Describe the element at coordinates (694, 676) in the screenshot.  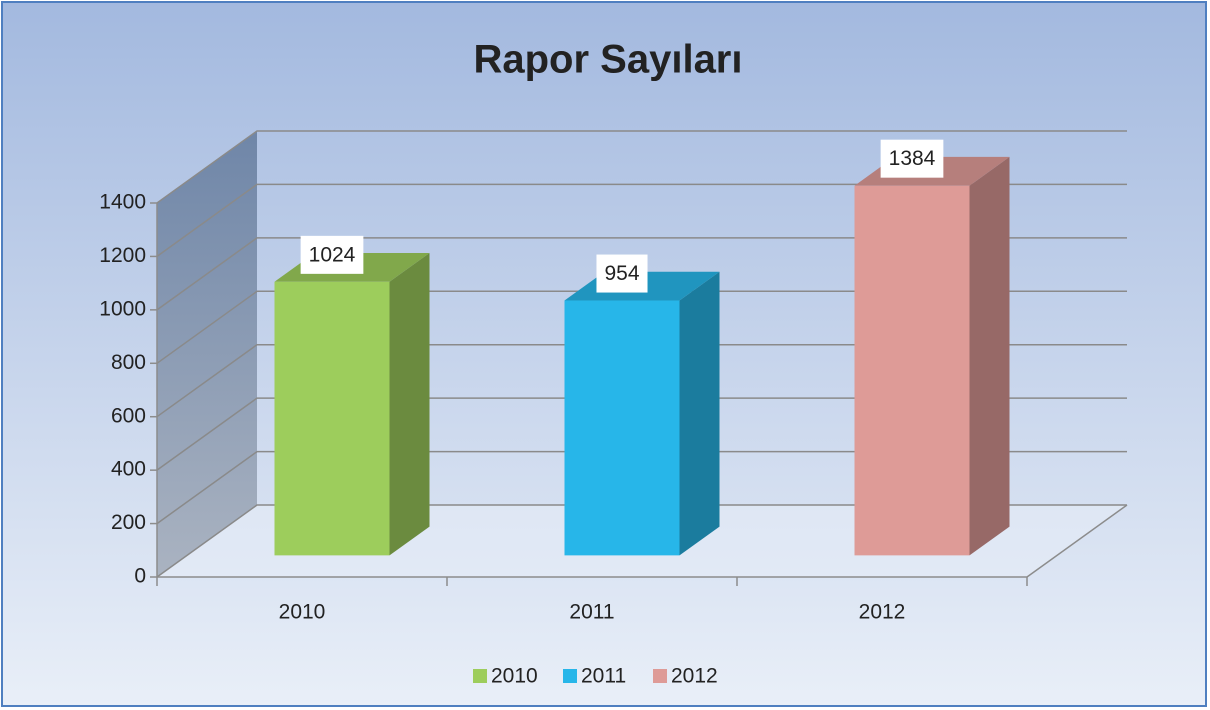
I see `legend-label: 2012` at that location.